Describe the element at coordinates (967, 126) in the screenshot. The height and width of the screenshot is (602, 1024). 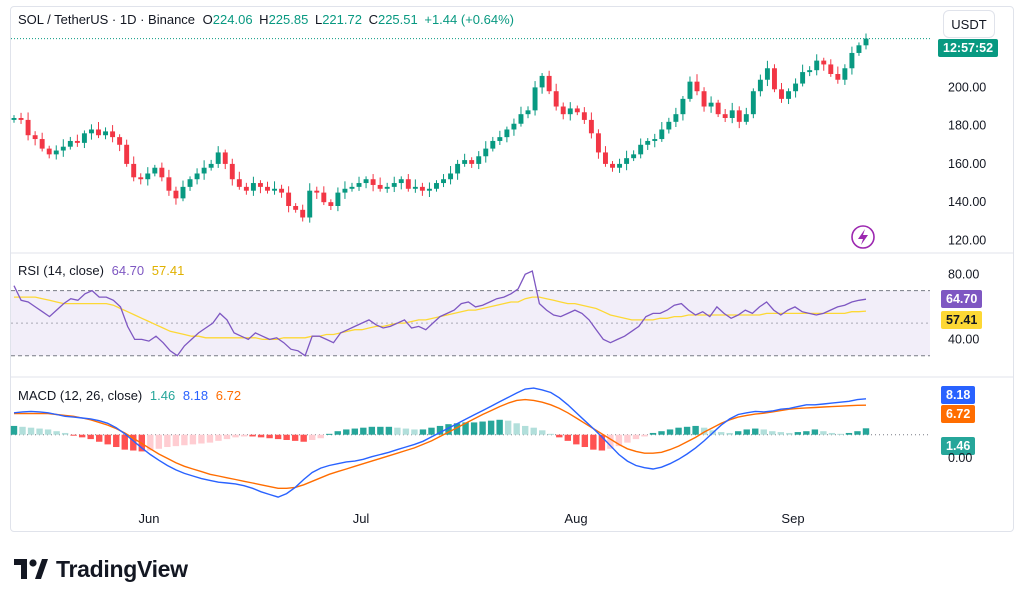
I see `price-tick-label: 180.00` at that location.